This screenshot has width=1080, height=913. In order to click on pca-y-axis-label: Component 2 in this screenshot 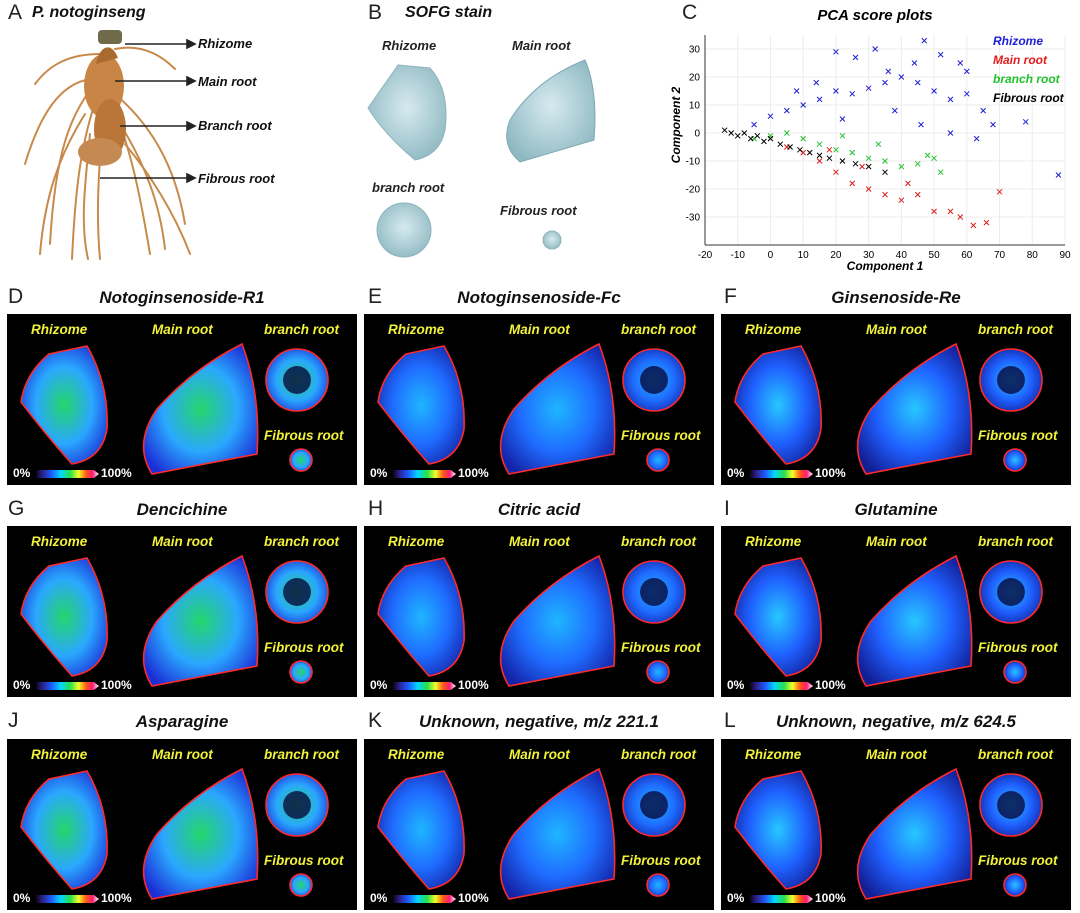, I will do `click(676, 124)`.